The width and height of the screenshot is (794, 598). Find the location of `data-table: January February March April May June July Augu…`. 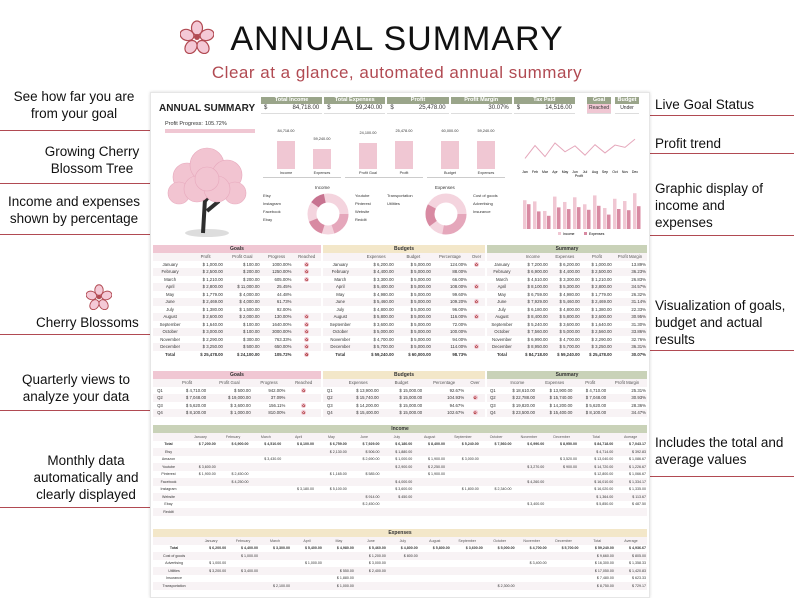

data-table: January February March April May June July Augu… is located at coordinates (400, 563).